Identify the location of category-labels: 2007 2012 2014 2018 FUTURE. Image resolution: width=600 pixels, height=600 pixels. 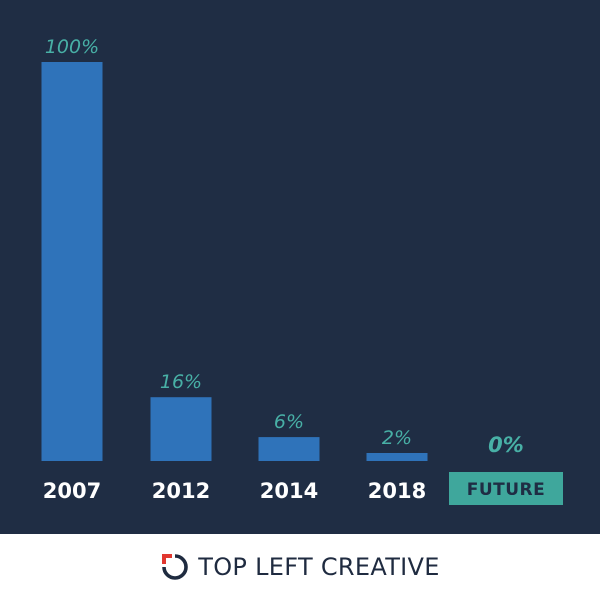
(303, 488).